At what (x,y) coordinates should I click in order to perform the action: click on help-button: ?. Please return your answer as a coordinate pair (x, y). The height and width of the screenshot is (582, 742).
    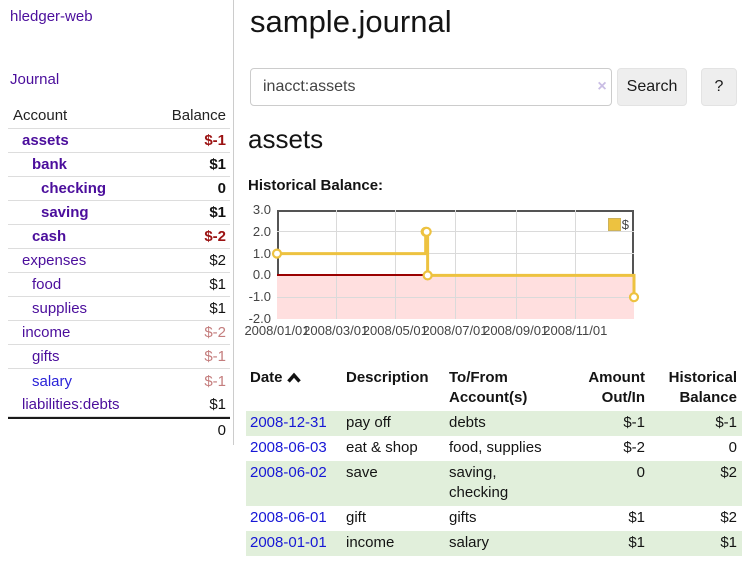
    Looking at the image, I should click on (719, 87).